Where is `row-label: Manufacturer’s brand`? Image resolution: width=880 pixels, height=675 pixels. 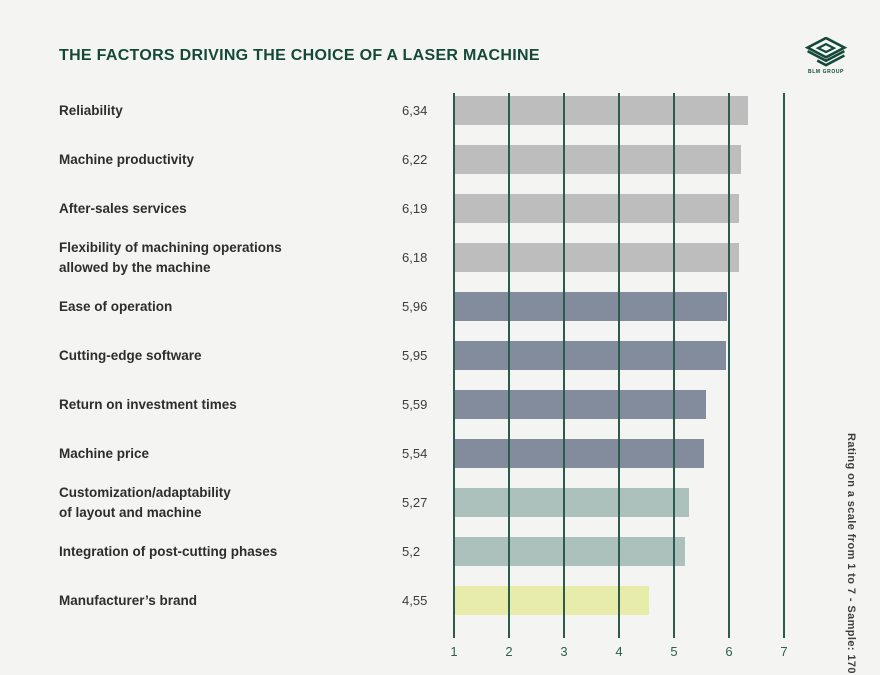 row-label: Manufacturer’s brand is located at coordinates (128, 600).